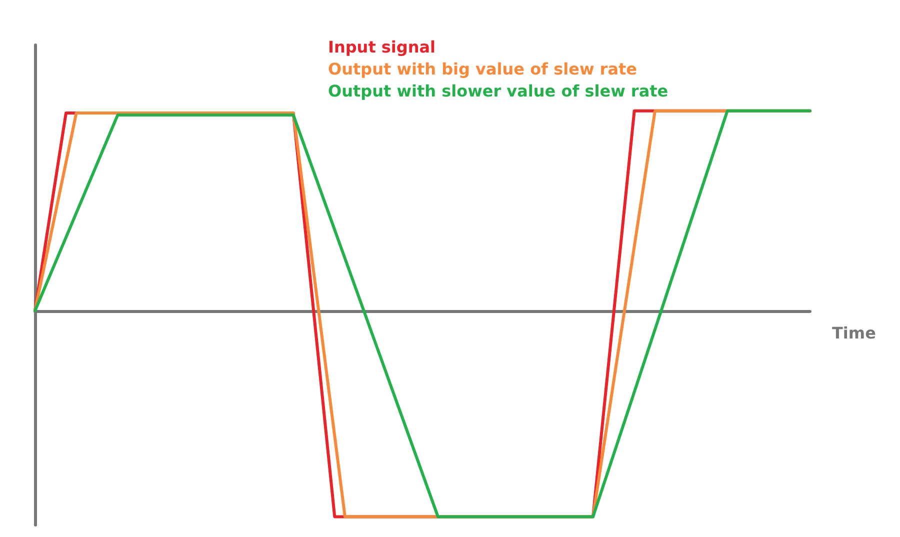  What do you see at coordinates (483, 69) in the screenshot?
I see `text: Output with big value of slew rate` at bounding box center [483, 69].